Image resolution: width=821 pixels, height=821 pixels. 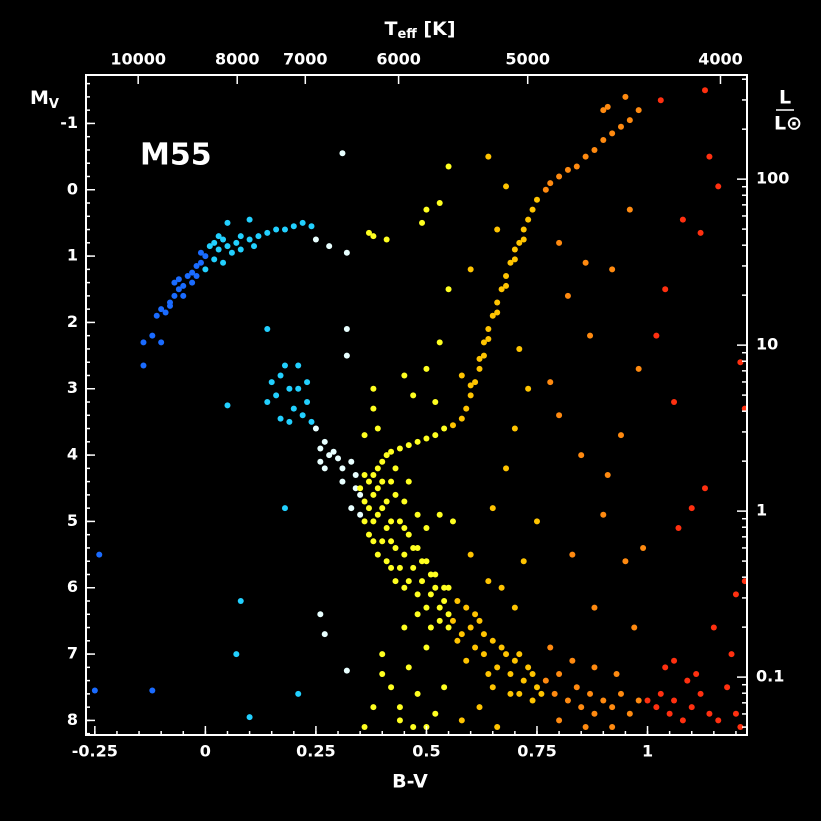 I want to click on x-tick-label: -0.25, so click(x=95, y=751).